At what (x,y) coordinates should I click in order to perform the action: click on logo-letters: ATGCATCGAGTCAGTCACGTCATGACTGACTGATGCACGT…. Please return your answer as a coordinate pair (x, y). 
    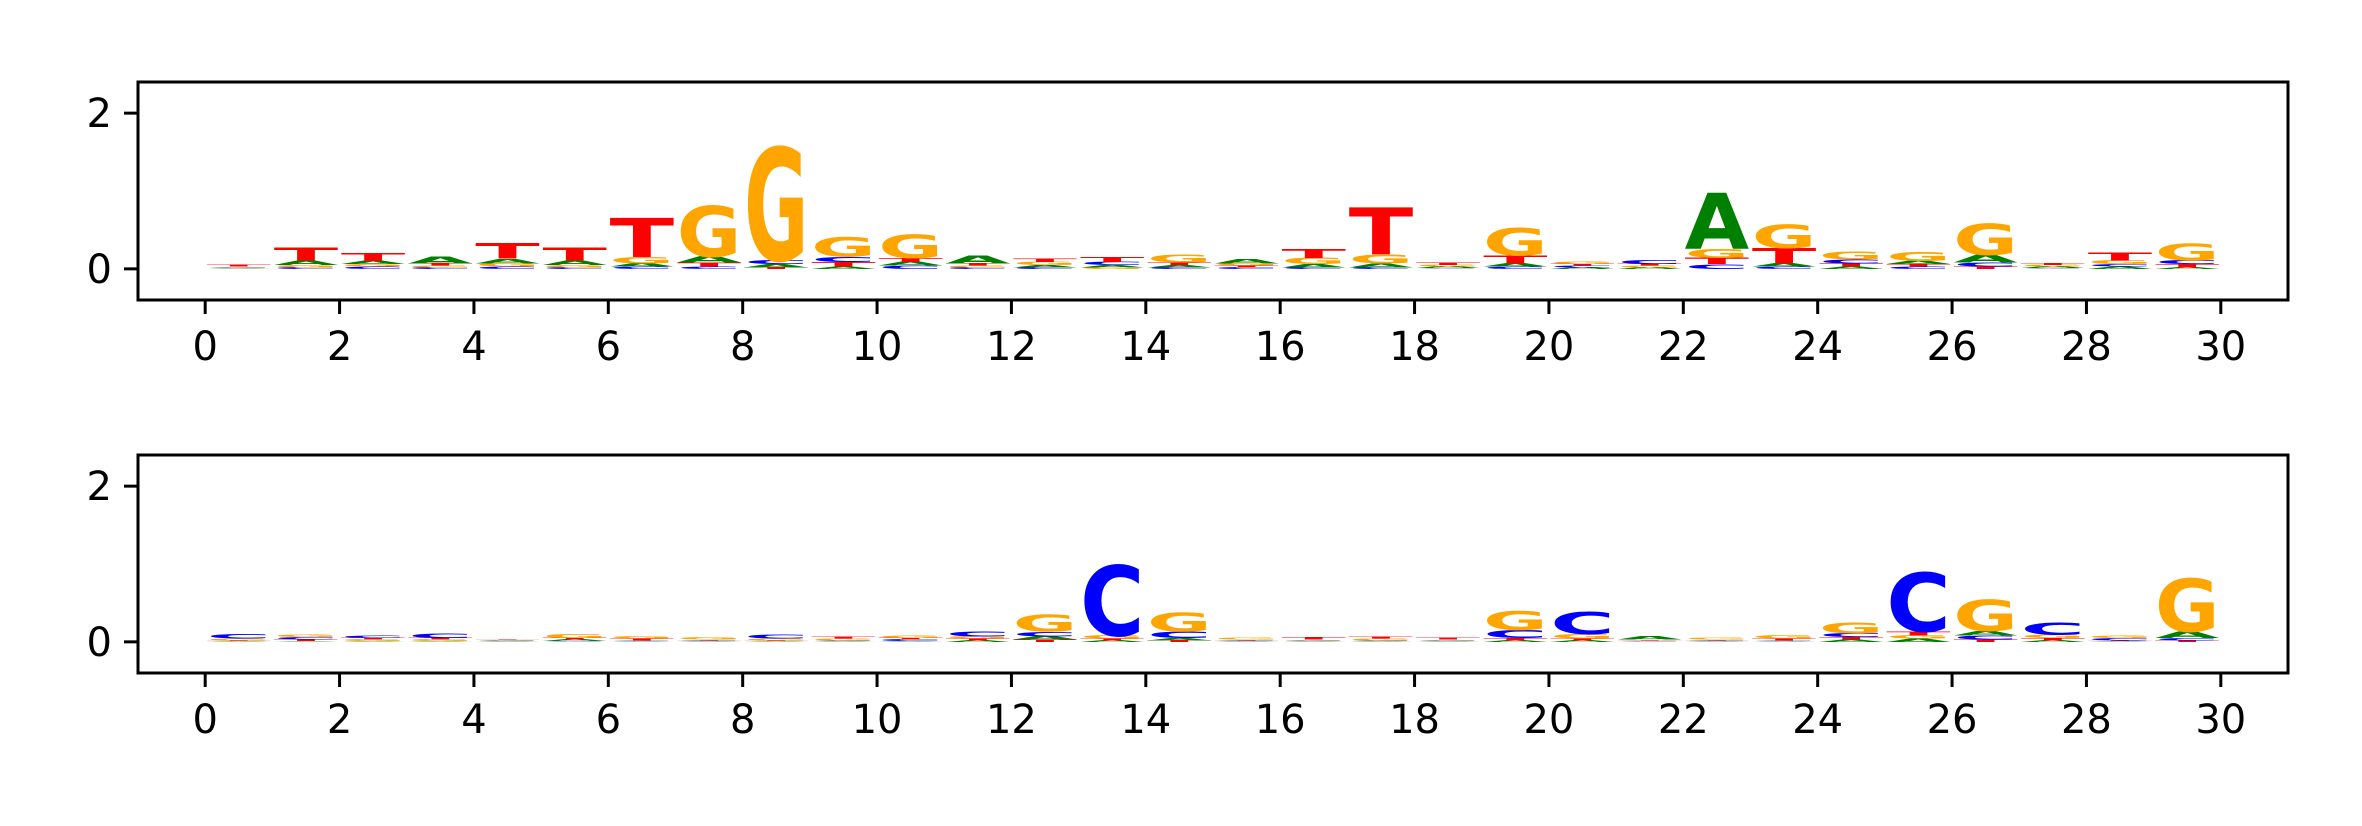
    Looking at the image, I should click on (1213, 603).